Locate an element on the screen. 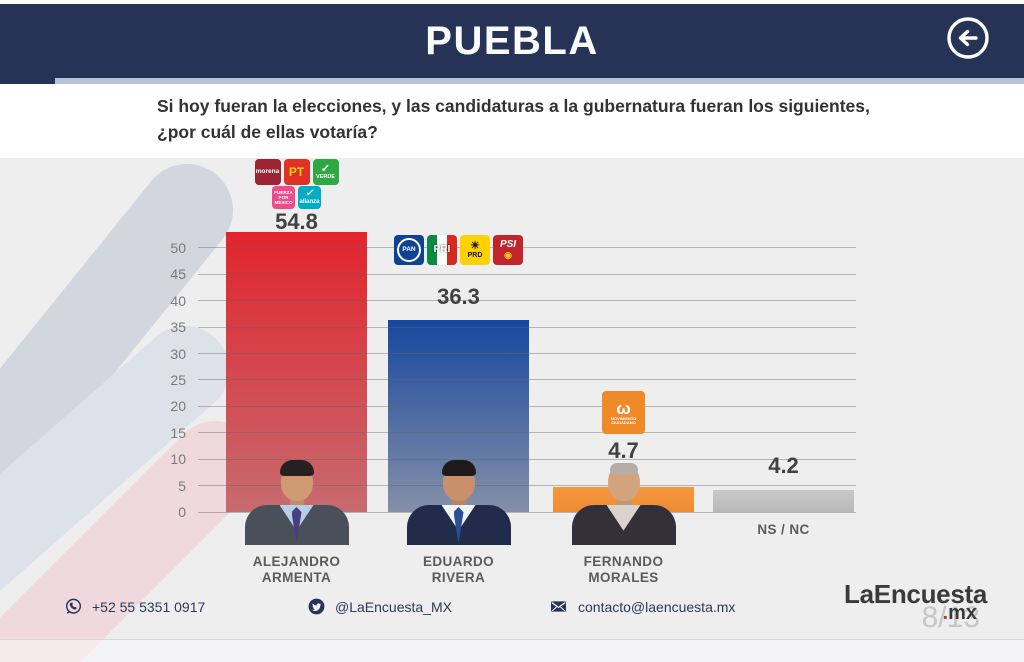  party-logo-pri-label: PRI is located at coordinates (442, 249).